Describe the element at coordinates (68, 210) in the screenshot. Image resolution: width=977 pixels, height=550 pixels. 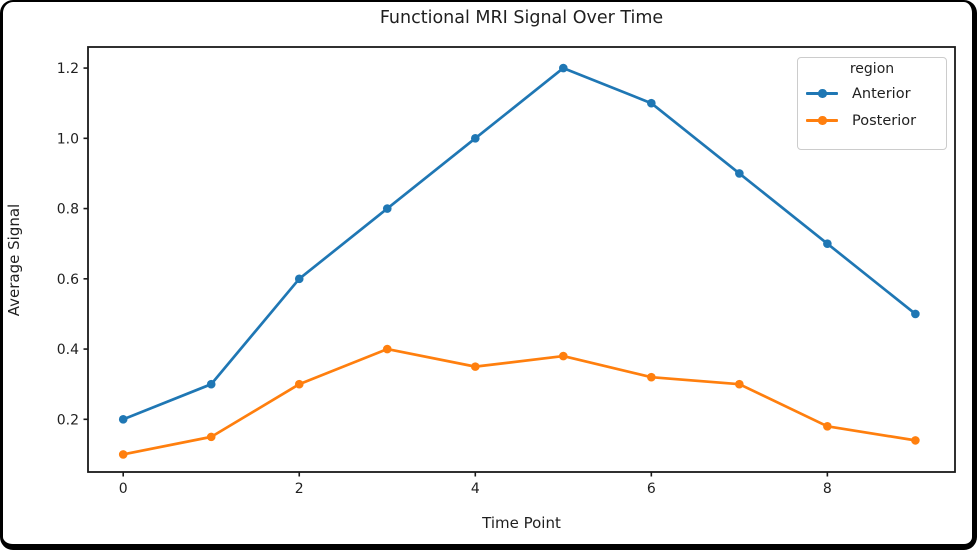
I see `y-tick-label: 0.8` at that location.